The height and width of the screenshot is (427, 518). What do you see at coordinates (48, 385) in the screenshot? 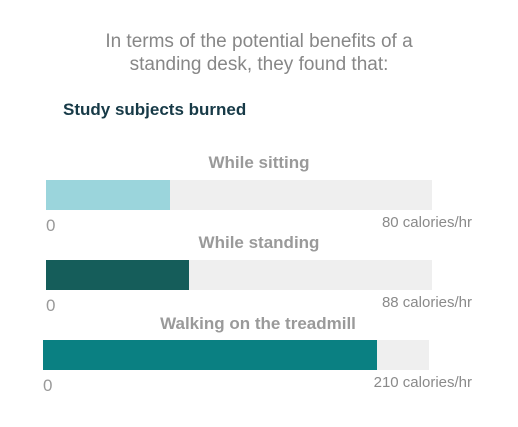
I see `bar-min-label-treadmill: 0` at bounding box center [48, 385].